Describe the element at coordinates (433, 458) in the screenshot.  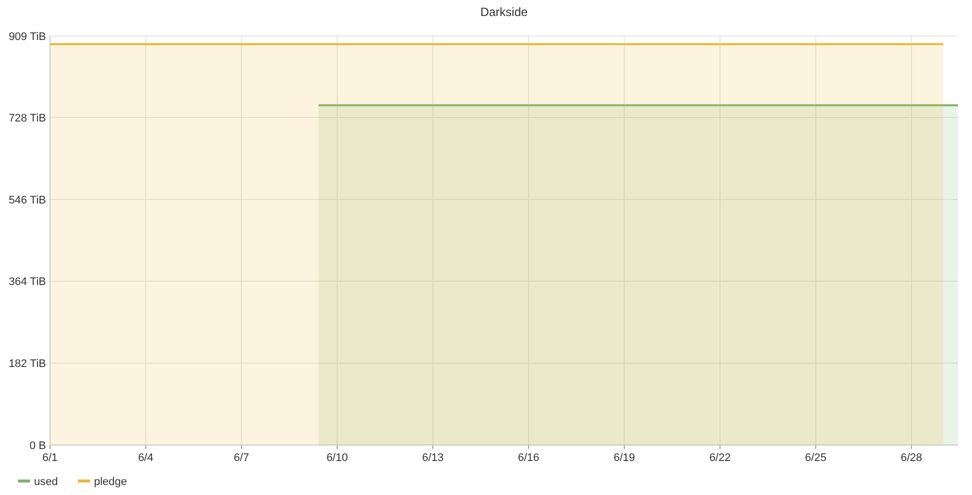
I see `x-tick-label: 6/13` at that location.